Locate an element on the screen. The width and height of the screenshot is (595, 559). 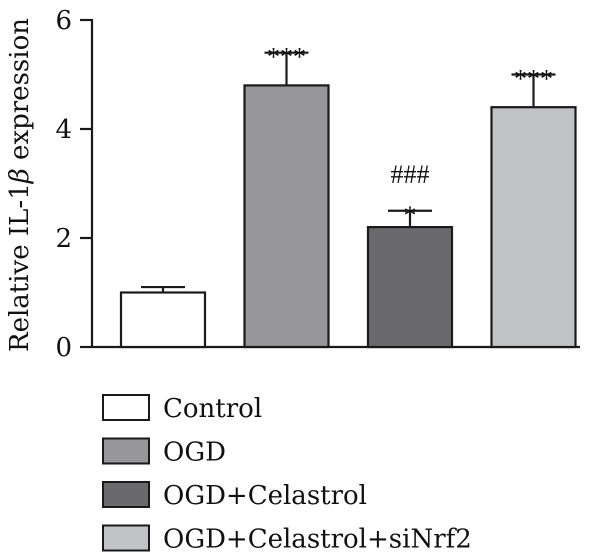
y-tick-label: 6 is located at coordinates (63, 21).